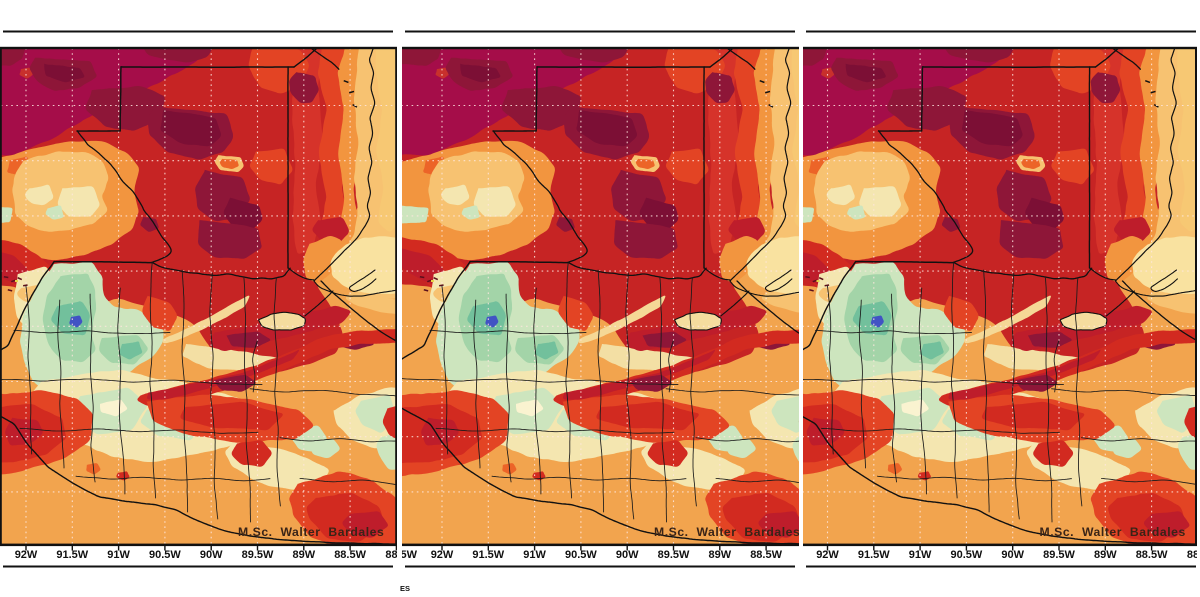 The image size is (1200, 597). What do you see at coordinates (410, 555) in the screenshot?
I see `svg-text: 5W` at bounding box center [410, 555].